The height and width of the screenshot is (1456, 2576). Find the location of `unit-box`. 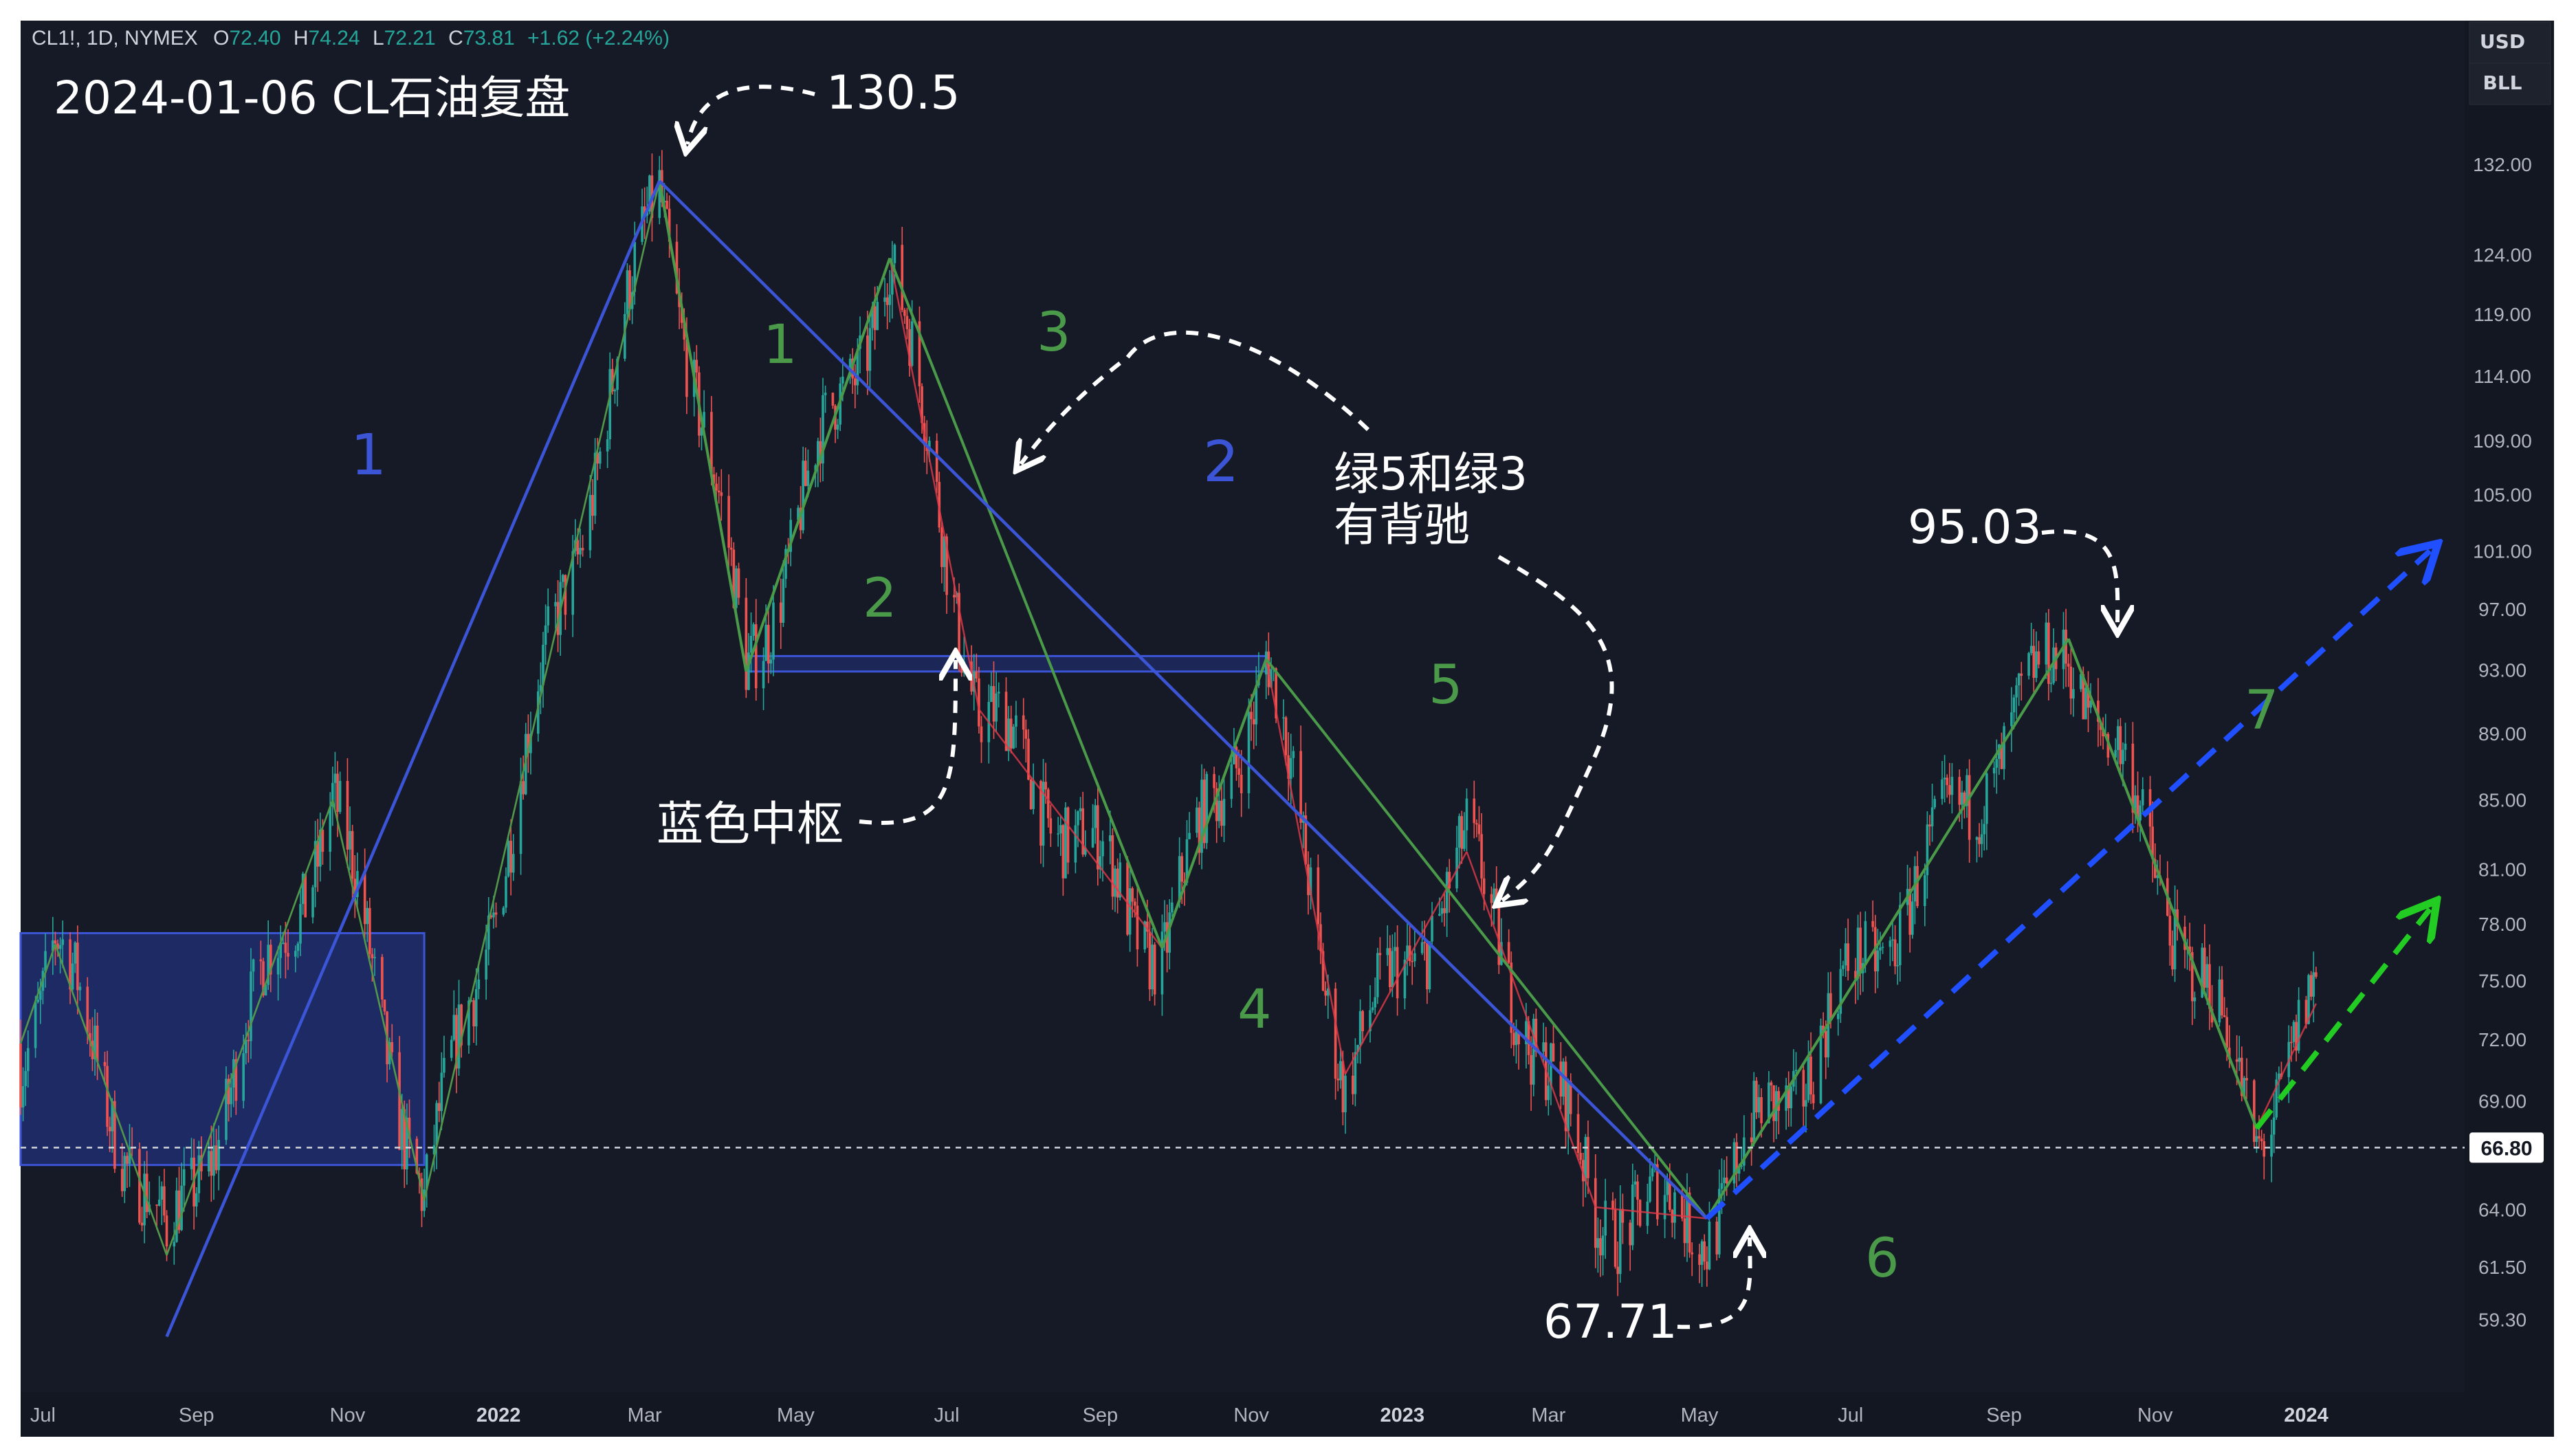

unit-box is located at coordinates (2510, 84).